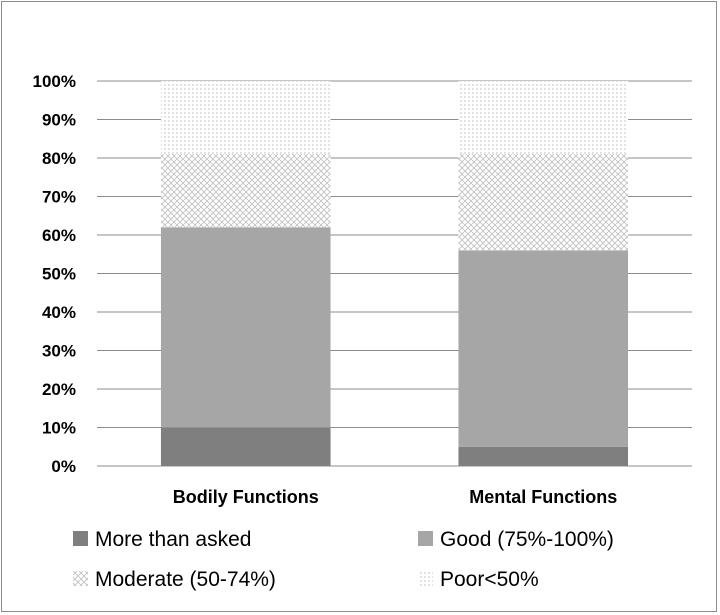 This screenshot has width=720, height=615. I want to click on y-tick-label: 90%, so click(59, 120).